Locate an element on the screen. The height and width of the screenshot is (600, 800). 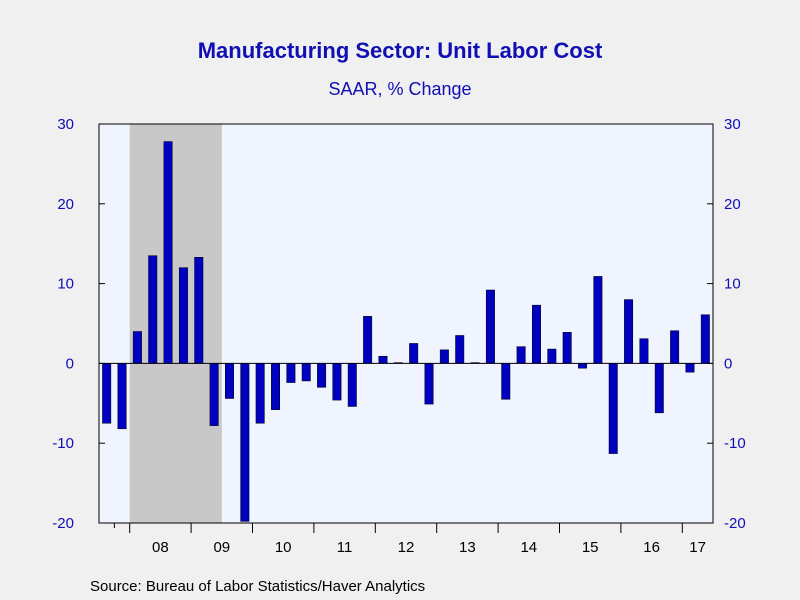
bar-2013-Q4 is located at coordinates (490, 326).